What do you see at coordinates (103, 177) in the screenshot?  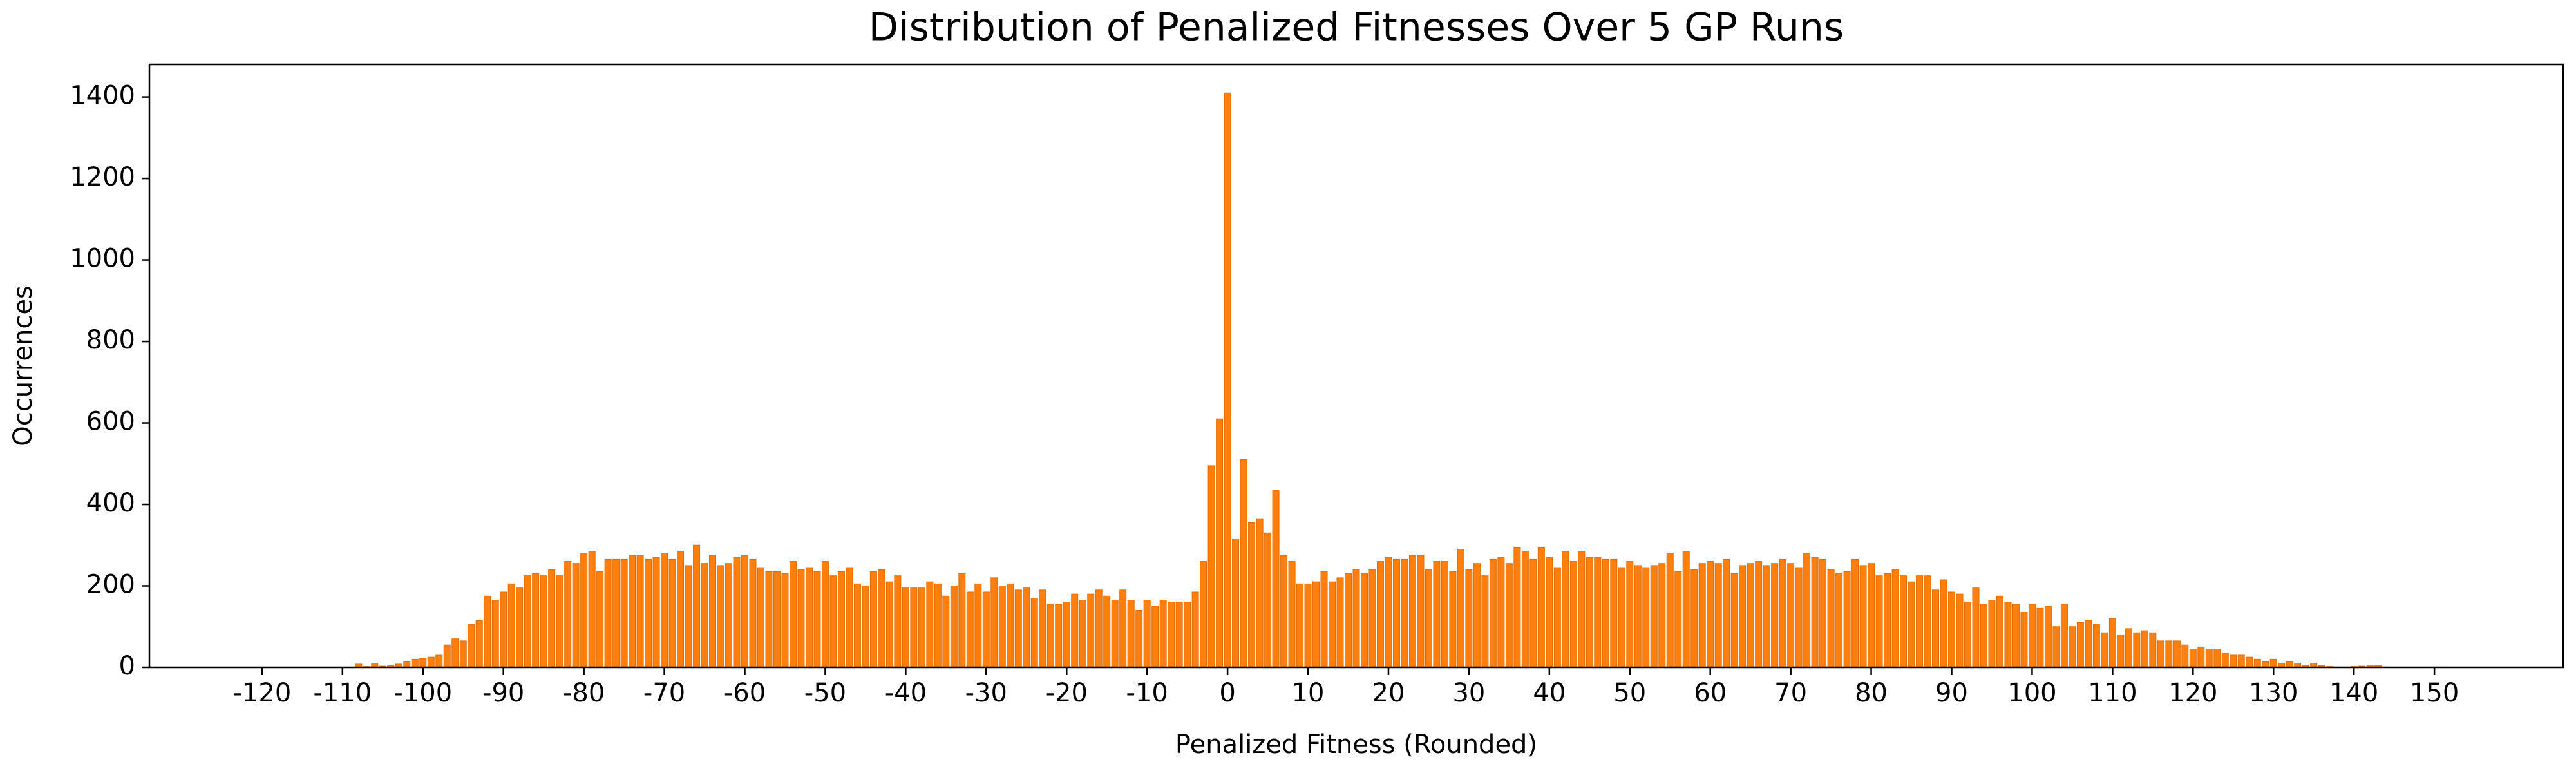 I see `y-tick-label: 1200` at bounding box center [103, 177].